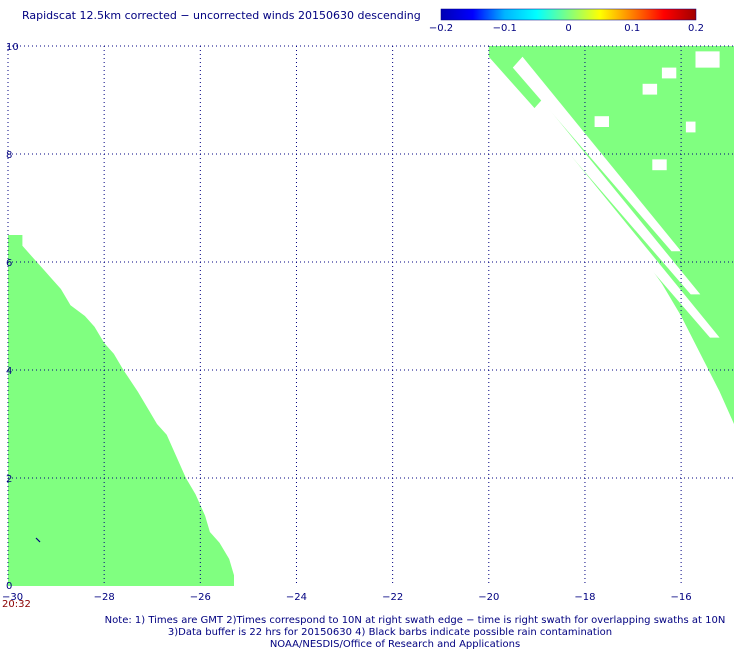 The height and width of the screenshot is (651, 740). Describe the element at coordinates (296, 597) in the screenshot. I see `x-tick-label: −24` at that location.